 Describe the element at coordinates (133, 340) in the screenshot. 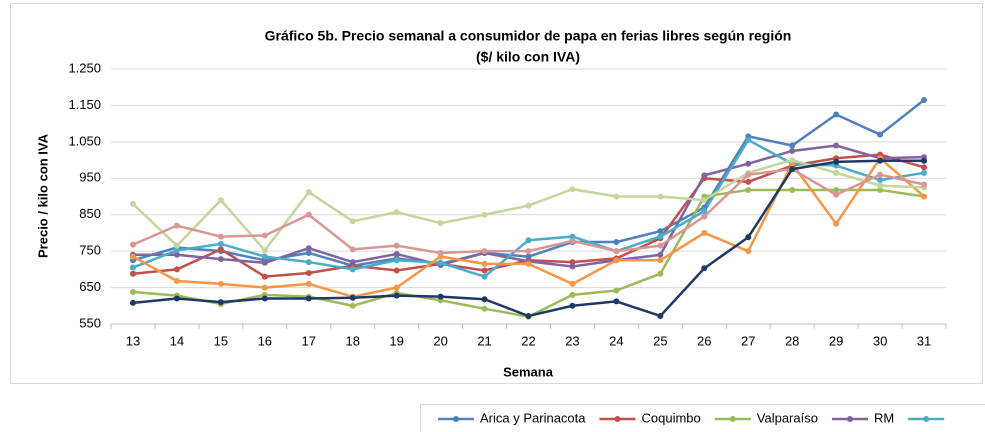

I see `x-tick-label: 13` at that location.